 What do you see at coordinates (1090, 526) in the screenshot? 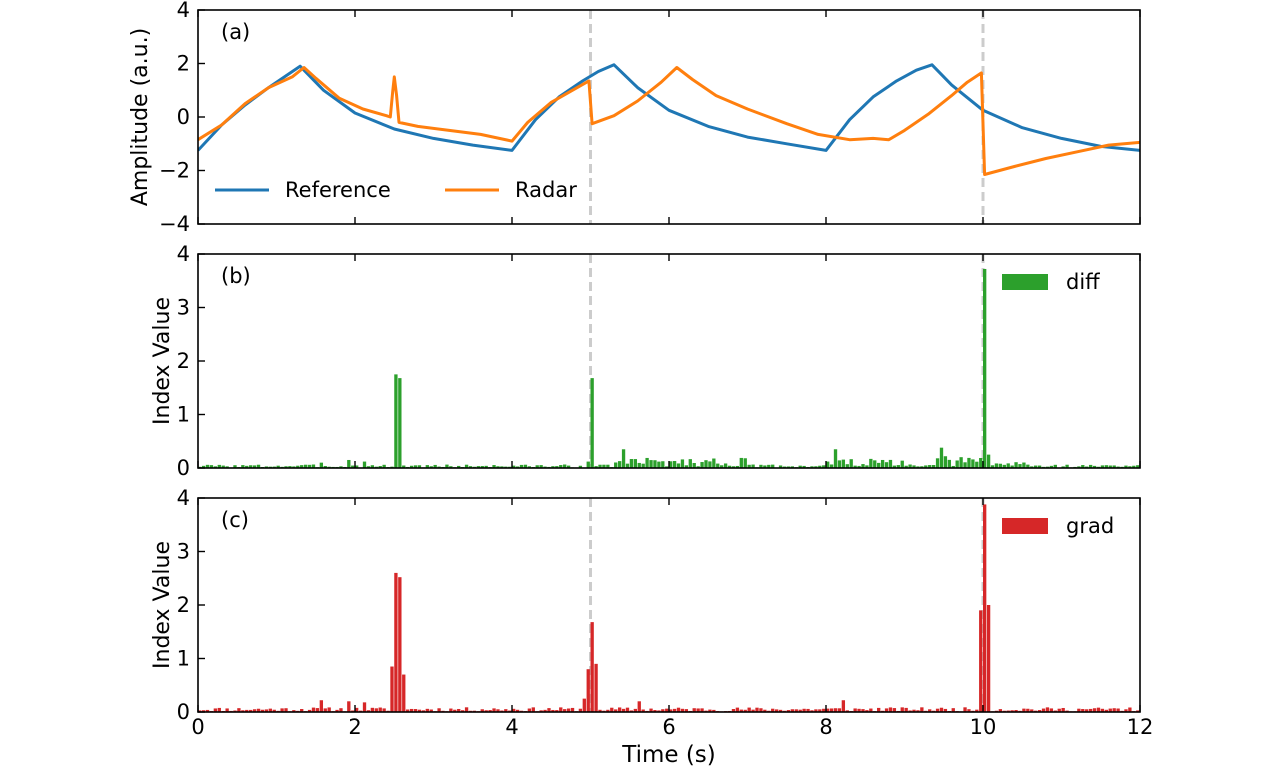
I see `legend-label-grad: grad` at bounding box center [1090, 526].